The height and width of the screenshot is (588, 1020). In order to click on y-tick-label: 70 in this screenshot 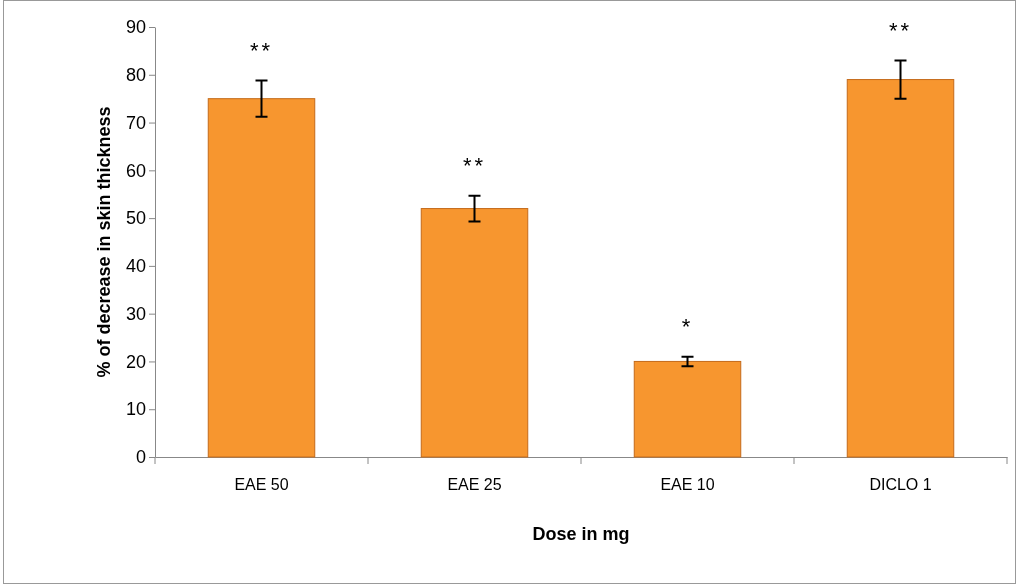, I will do `click(135, 122)`.